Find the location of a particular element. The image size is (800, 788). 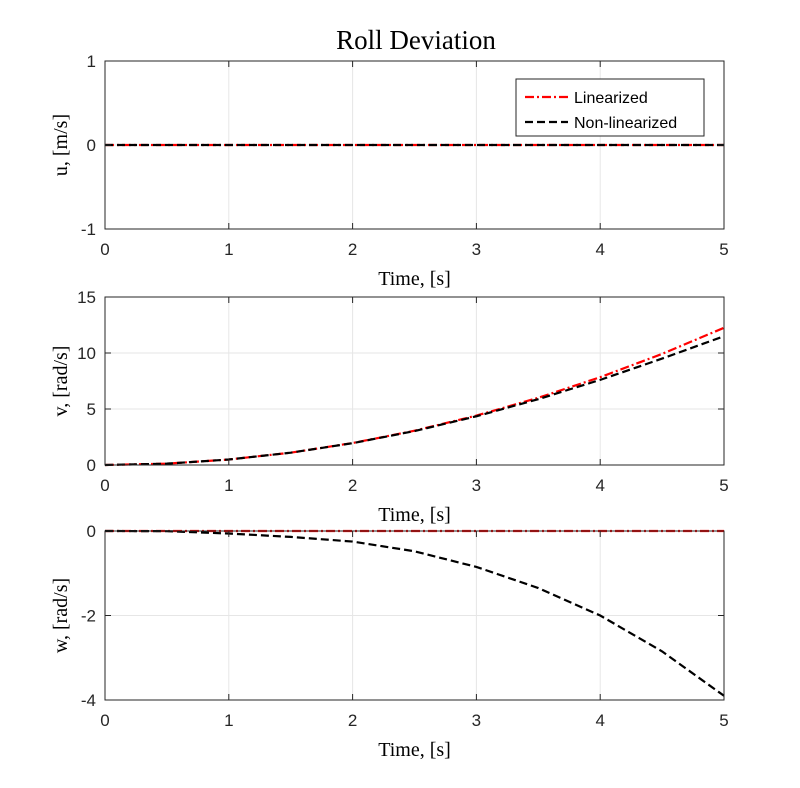

y-axis-label: w, [rad/s] is located at coordinates (61, 615).